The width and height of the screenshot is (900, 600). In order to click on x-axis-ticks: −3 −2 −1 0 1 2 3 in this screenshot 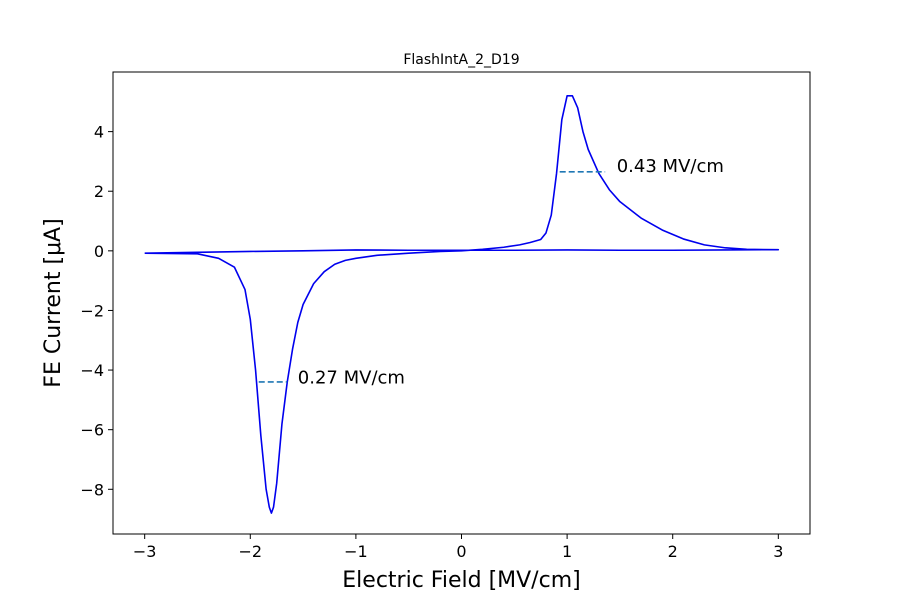, I will do `click(458, 547)`.